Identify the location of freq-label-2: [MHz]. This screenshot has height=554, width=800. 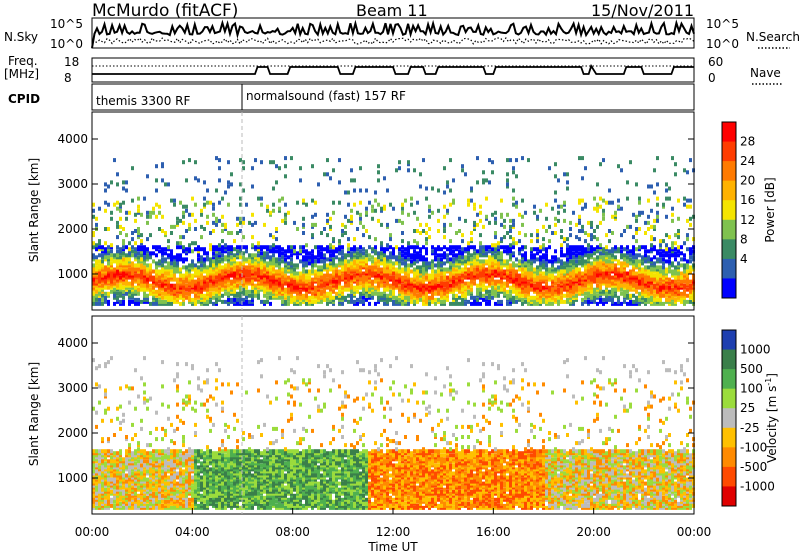
(21, 74).